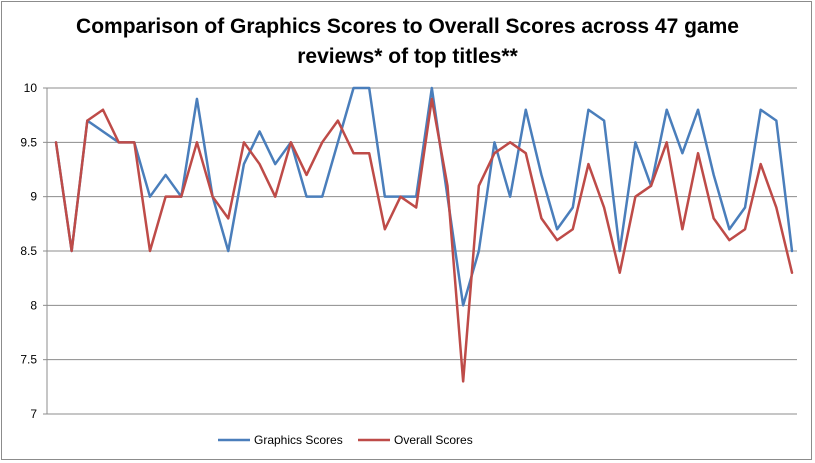 The width and height of the screenshot is (815, 463). Describe the element at coordinates (33, 197) in the screenshot. I see `y-tick-label-4: 9` at that location.